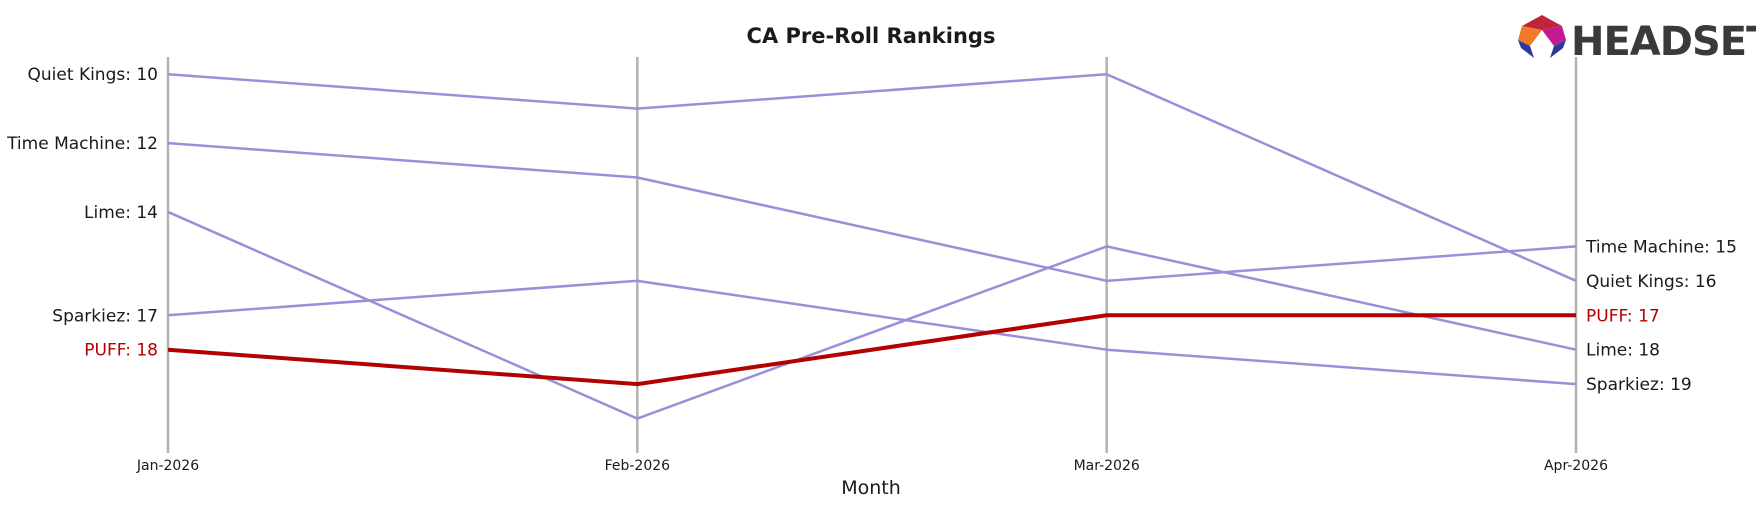 The width and height of the screenshot is (1756, 507). I want to click on end-label-time-machine: Time Machine: 15, so click(1661, 247).